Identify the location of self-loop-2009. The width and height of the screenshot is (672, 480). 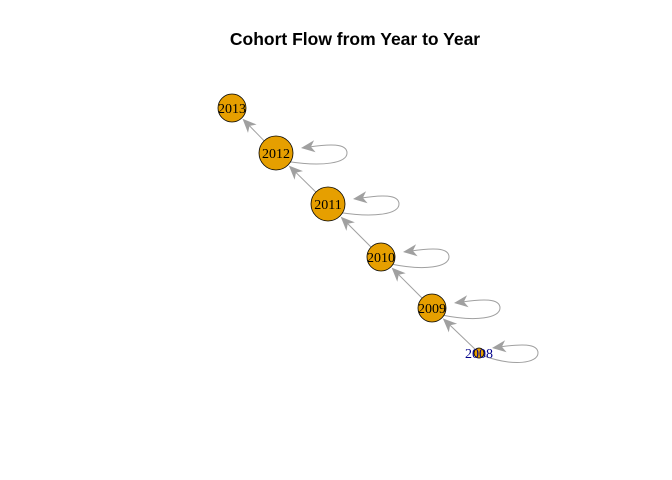
(471, 307).